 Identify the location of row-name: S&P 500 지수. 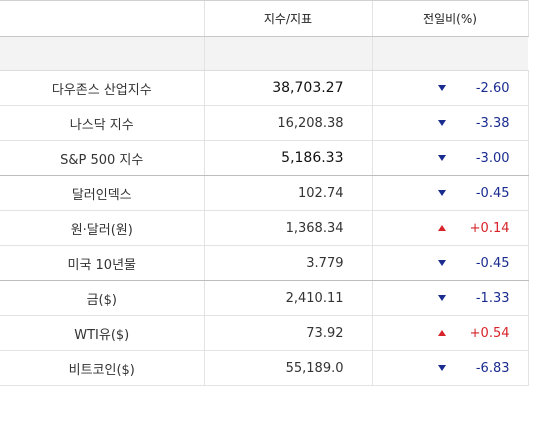
(102, 158).